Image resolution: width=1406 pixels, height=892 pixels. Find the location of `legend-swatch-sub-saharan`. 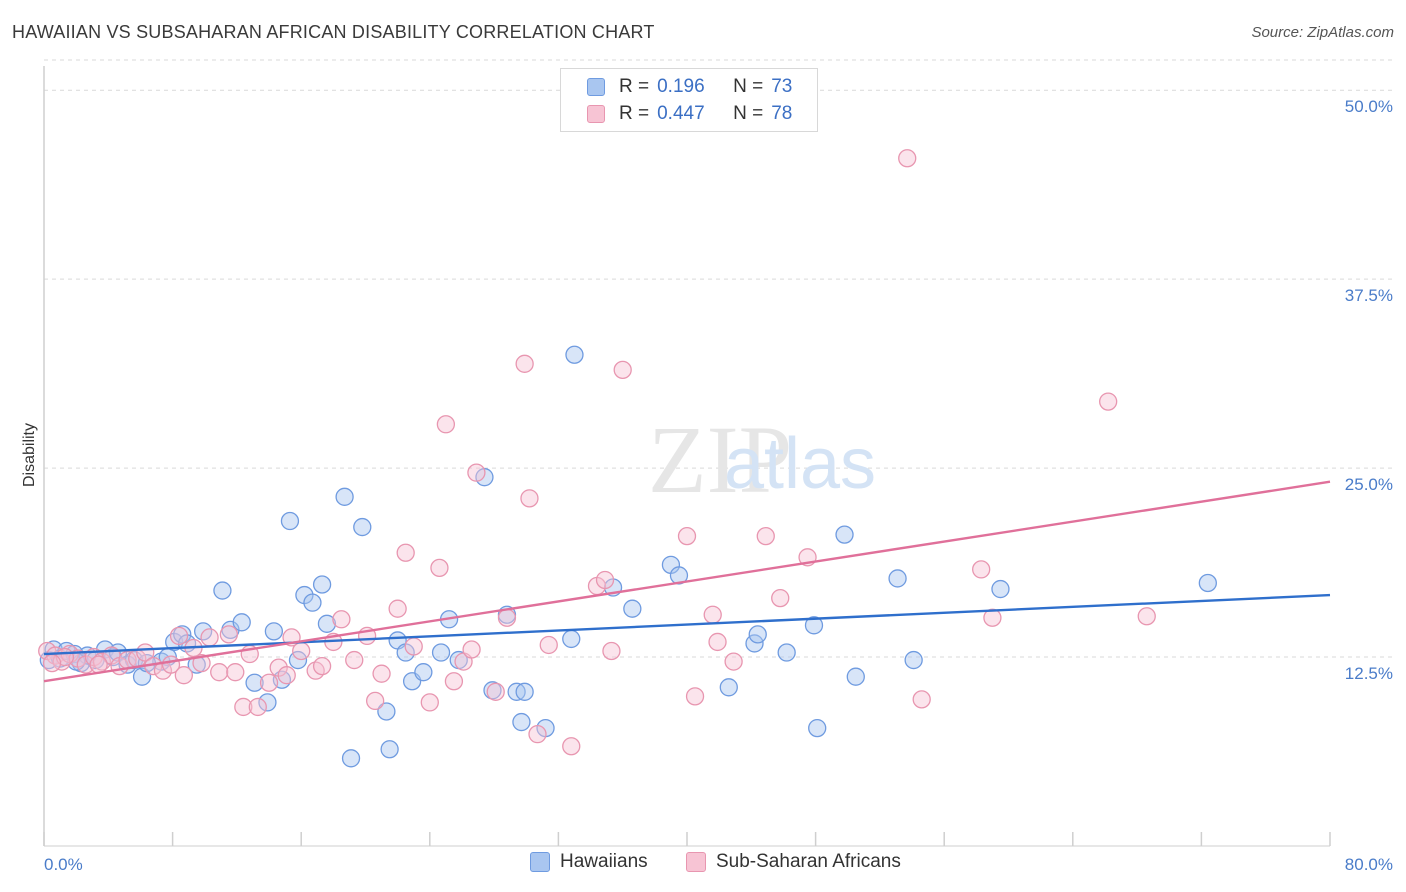

legend-swatch-sub-saharan is located at coordinates (596, 114).